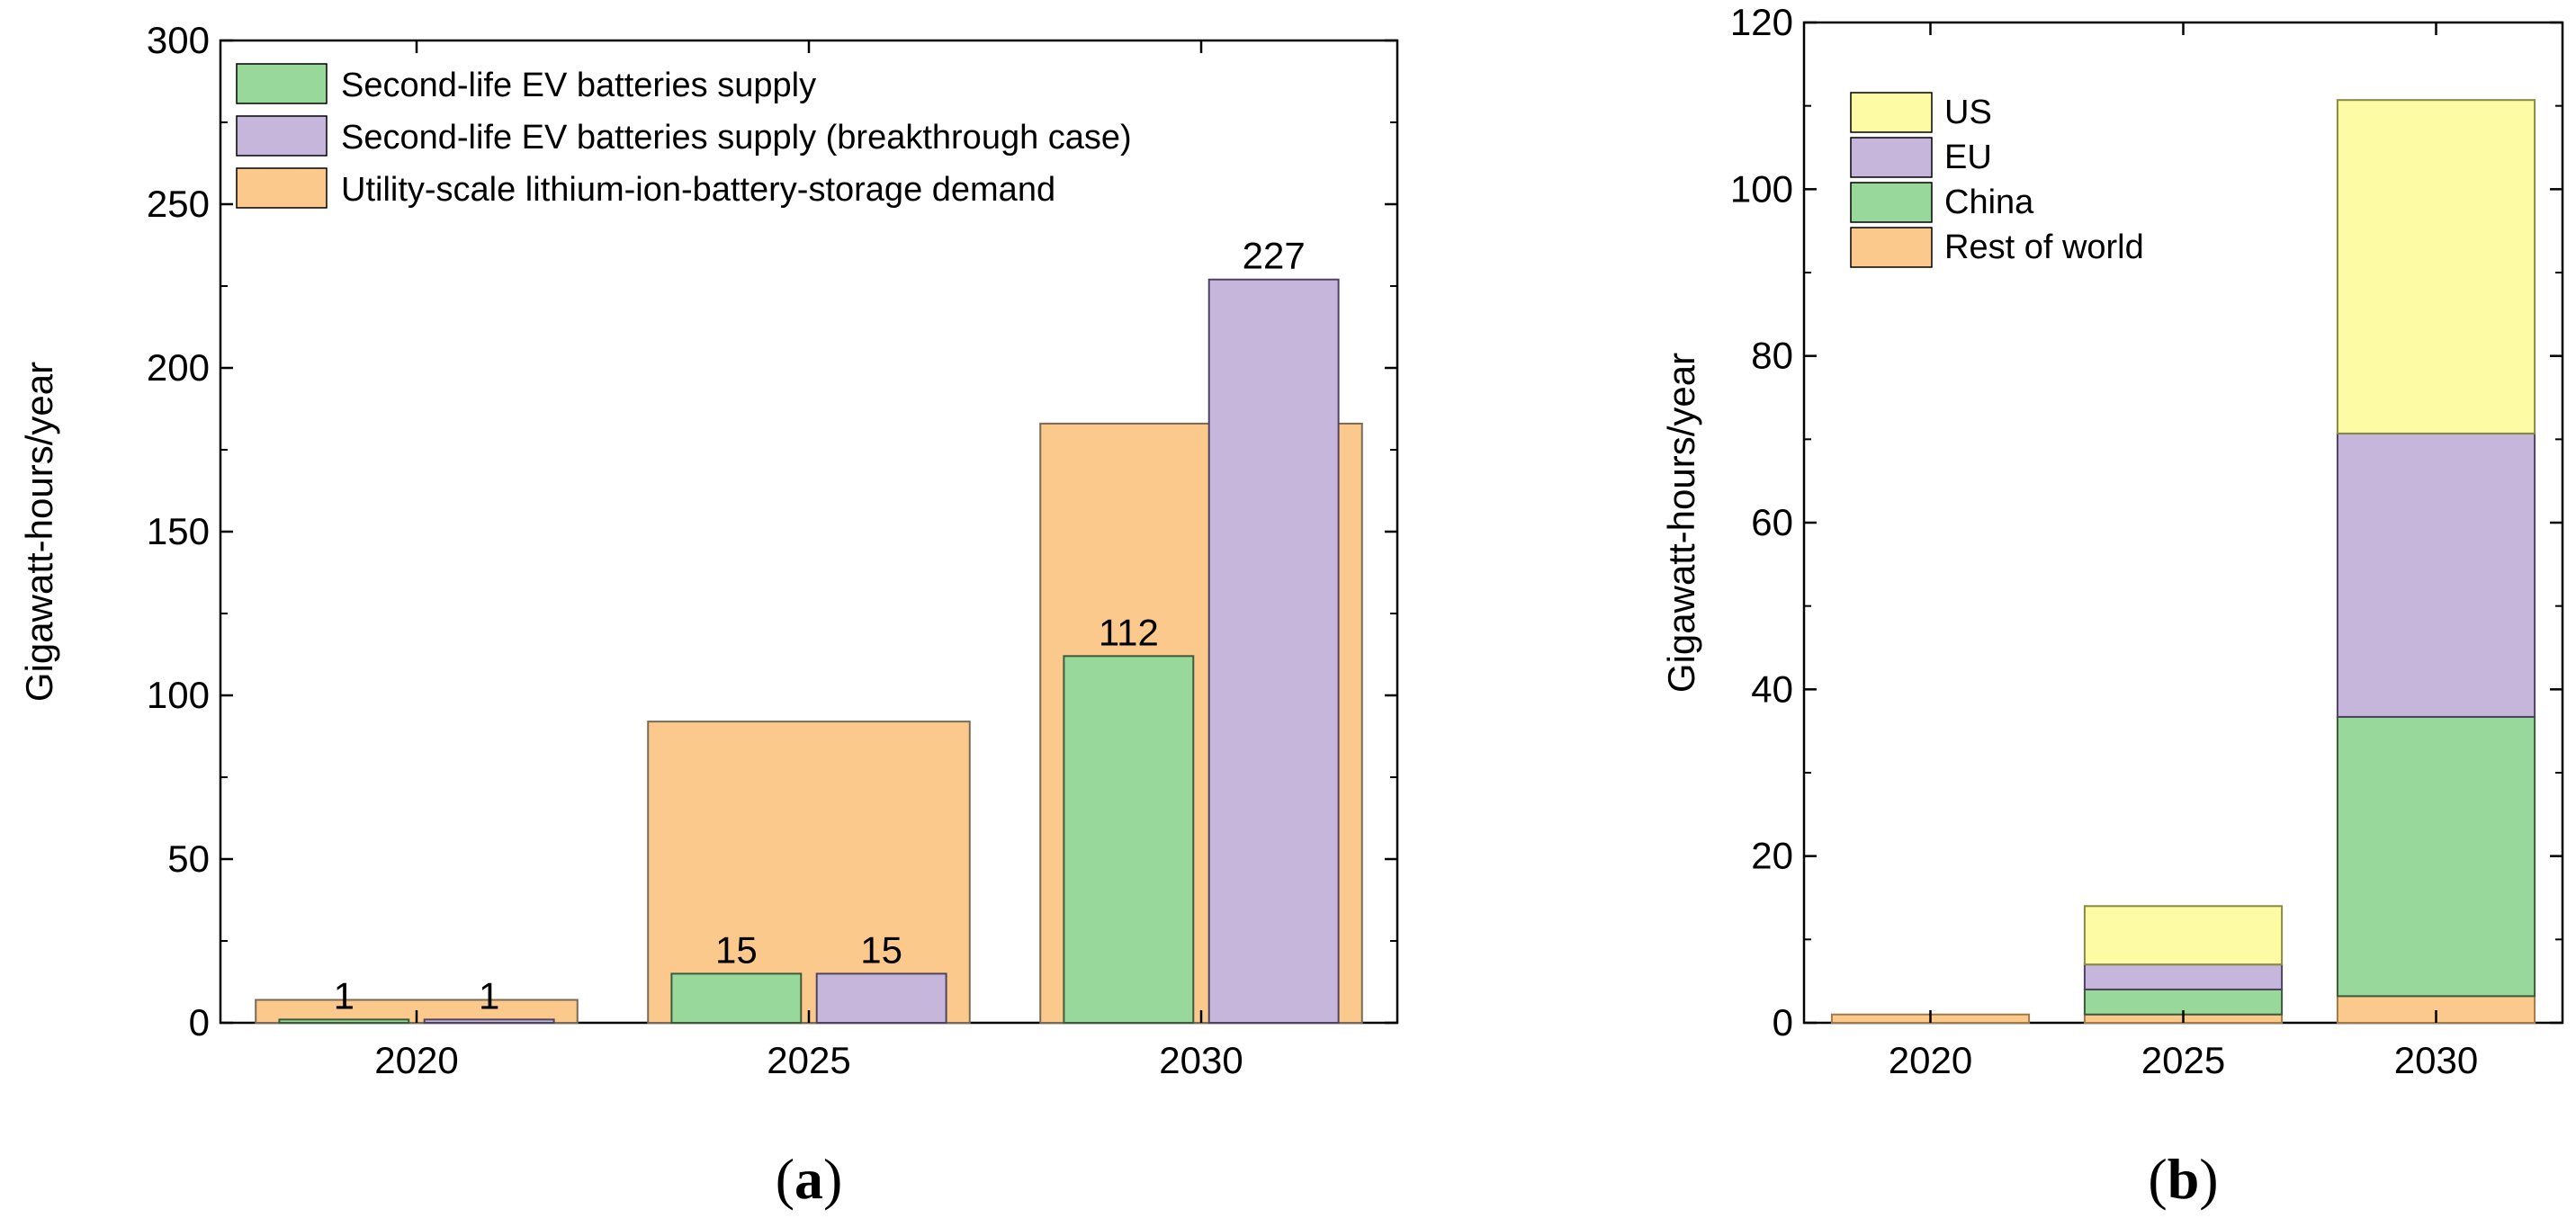 This screenshot has width=2576, height=1227. Describe the element at coordinates (1129, 632) in the screenshot. I see `data-label-supply: 112` at that location.